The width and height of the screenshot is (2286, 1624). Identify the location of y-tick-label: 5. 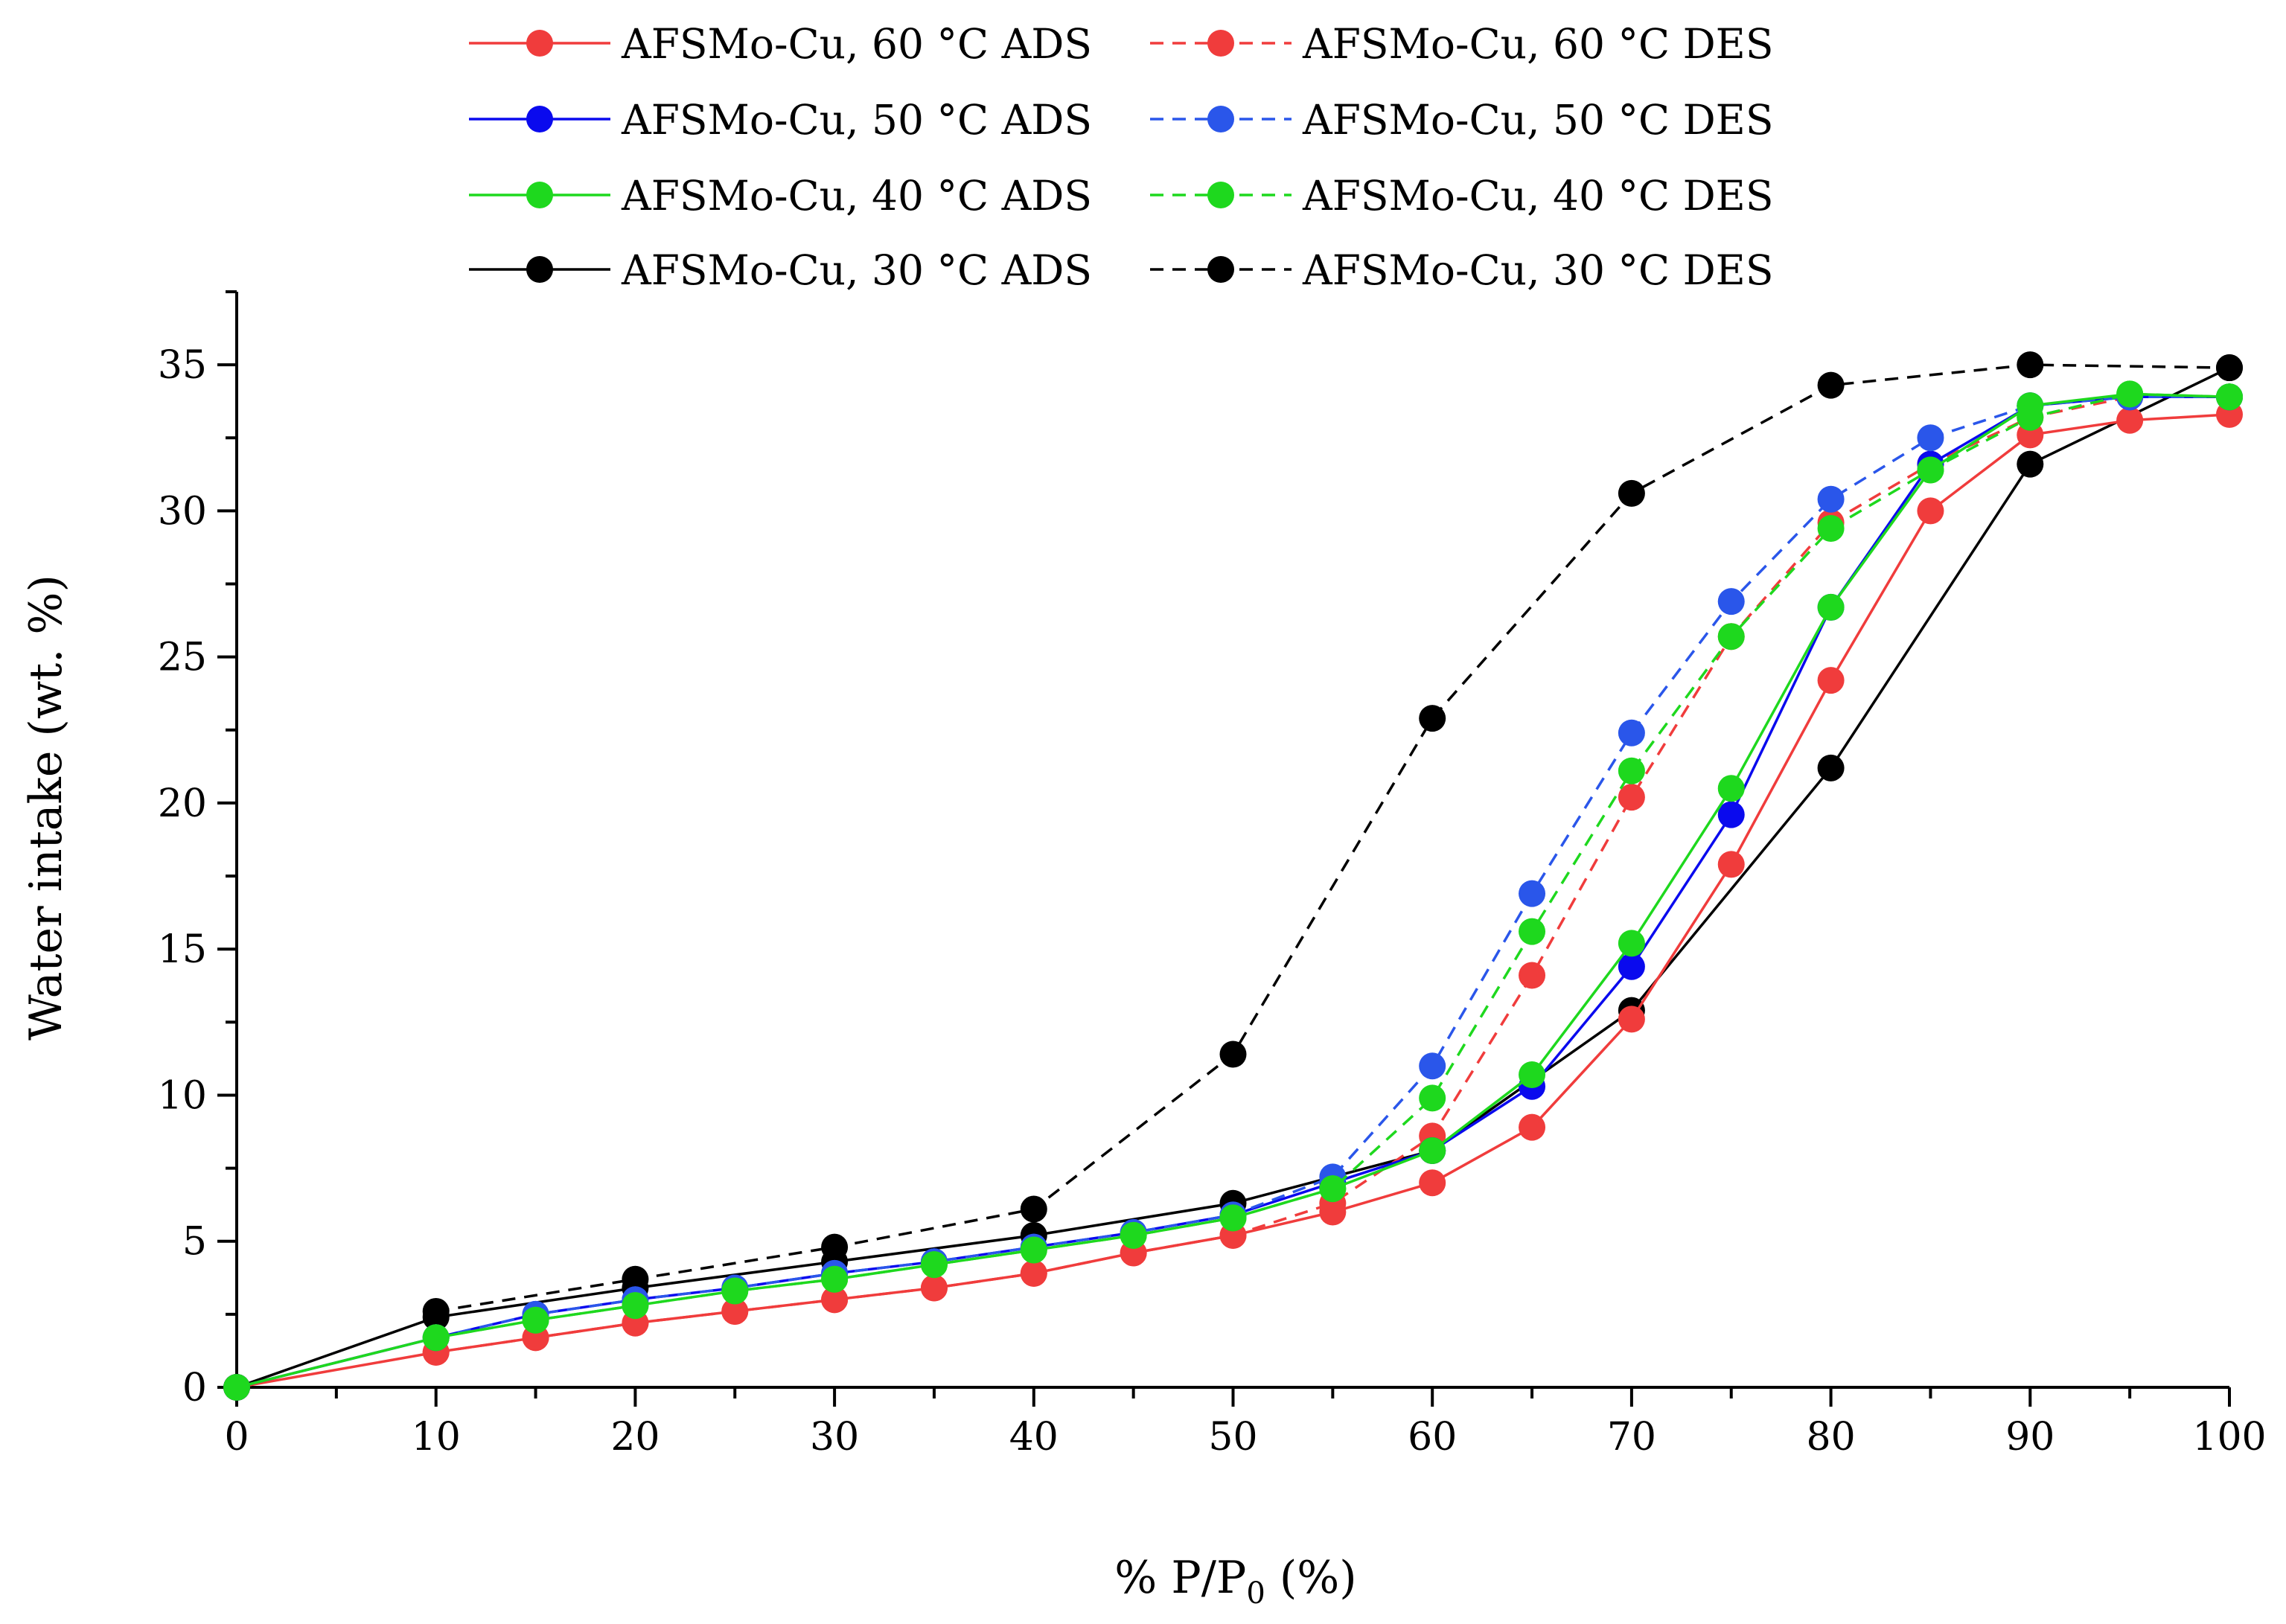
(194, 1242).